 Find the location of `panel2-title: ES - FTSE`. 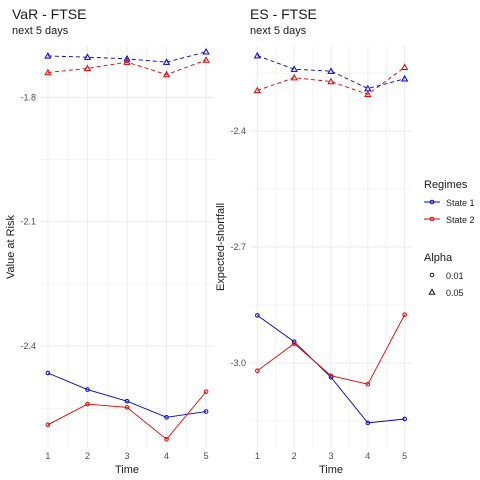

panel2-title: ES - FTSE is located at coordinates (283, 14).